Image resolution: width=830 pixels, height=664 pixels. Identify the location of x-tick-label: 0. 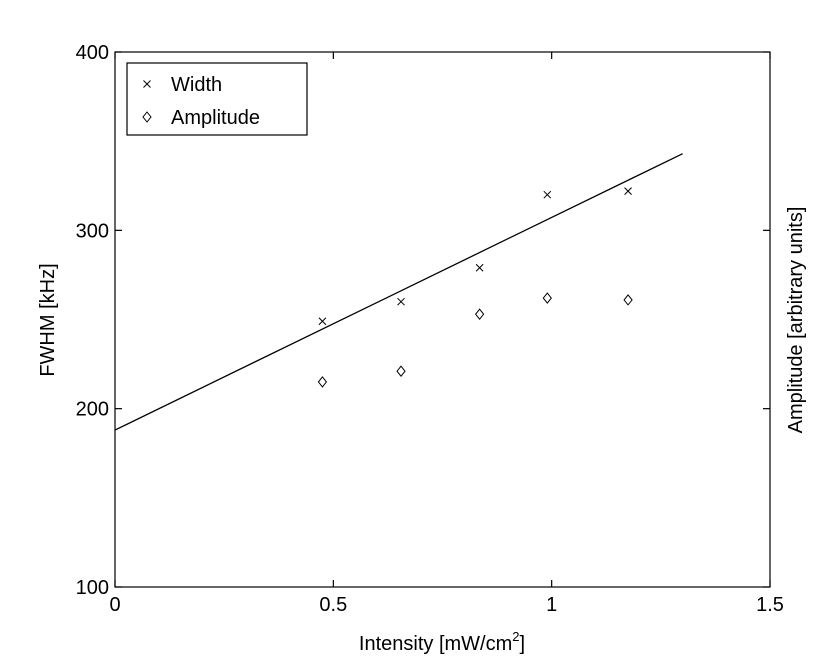
(114, 605).